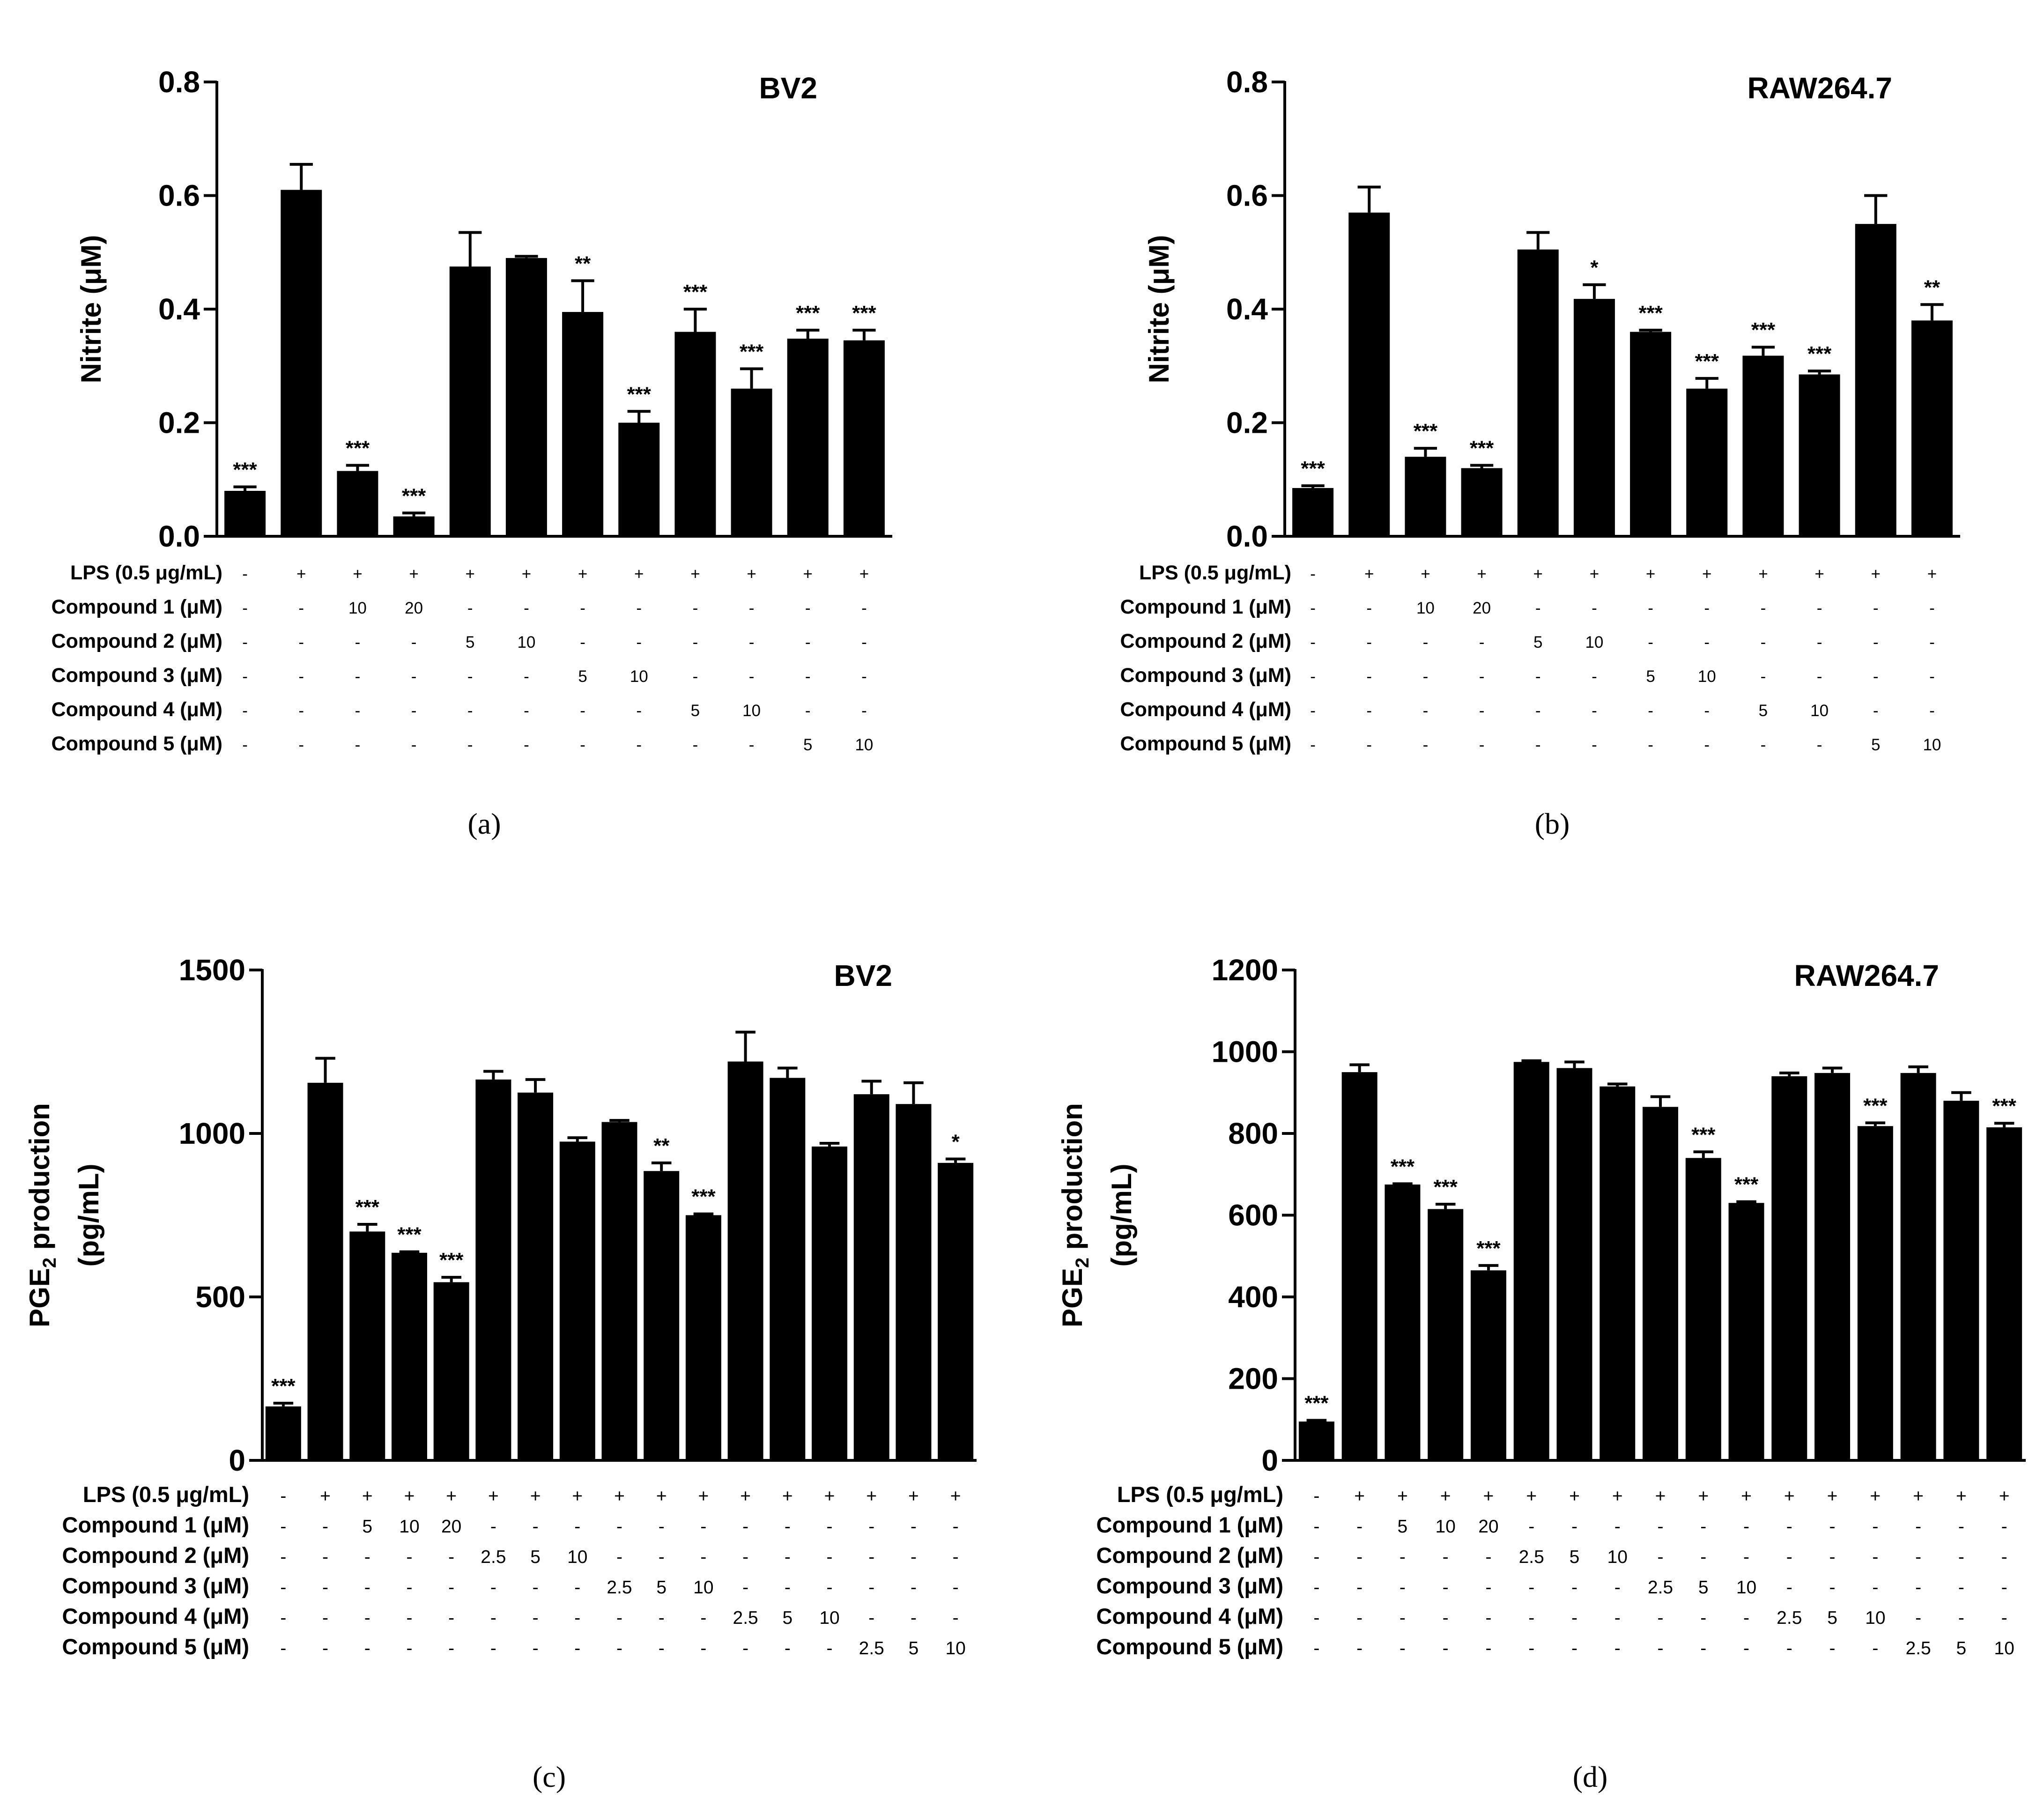 The image size is (2044, 1799). What do you see at coordinates (1591, 1776) in the screenshot?
I see `panel-label: (d)` at bounding box center [1591, 1776].